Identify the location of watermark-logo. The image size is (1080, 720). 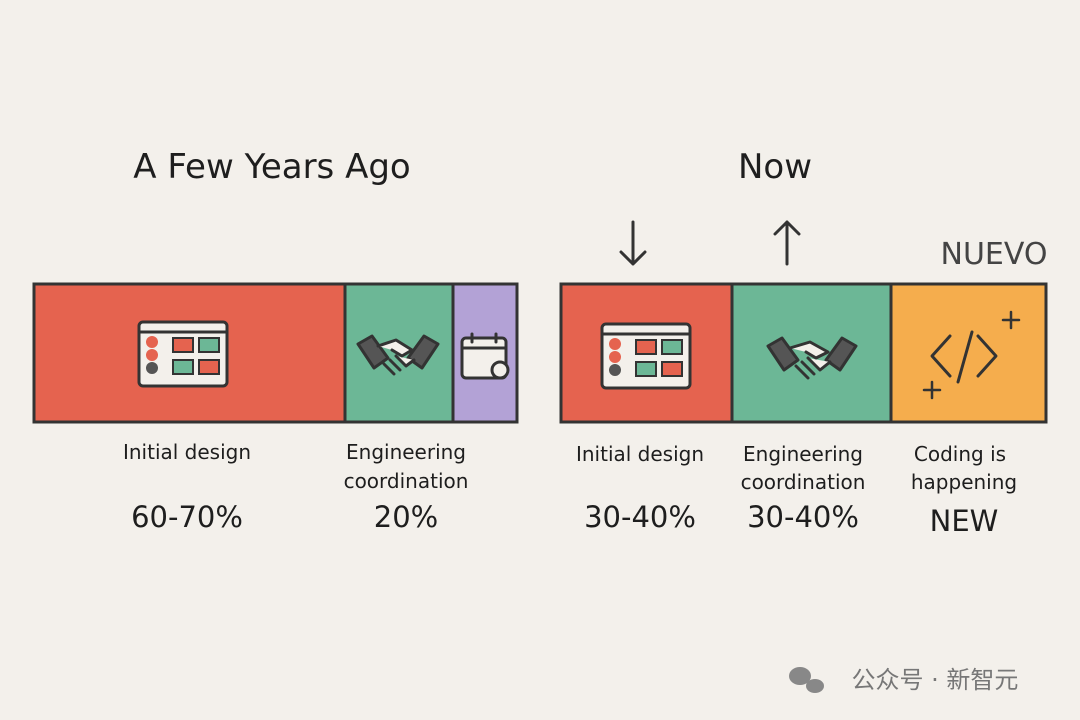
(806, 680).